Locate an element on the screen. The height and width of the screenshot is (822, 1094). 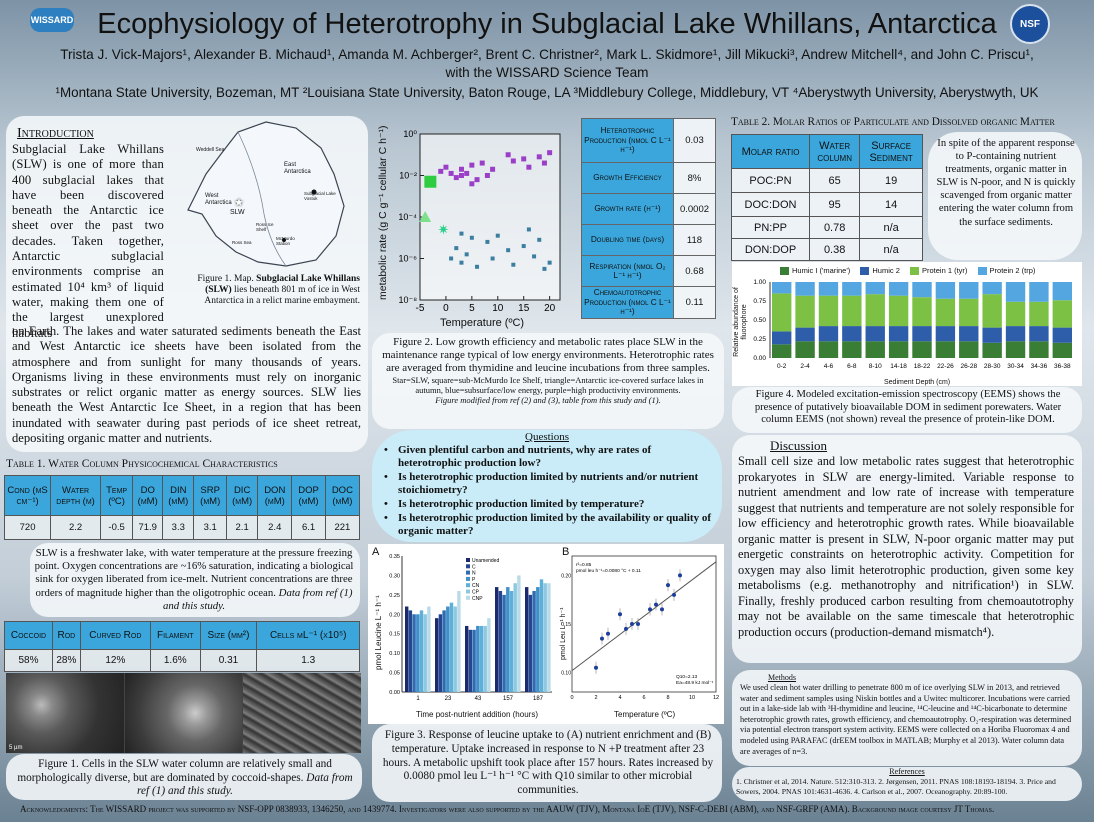
fig4-xtick-label: 6-8 is located at coordinates (852, 366).